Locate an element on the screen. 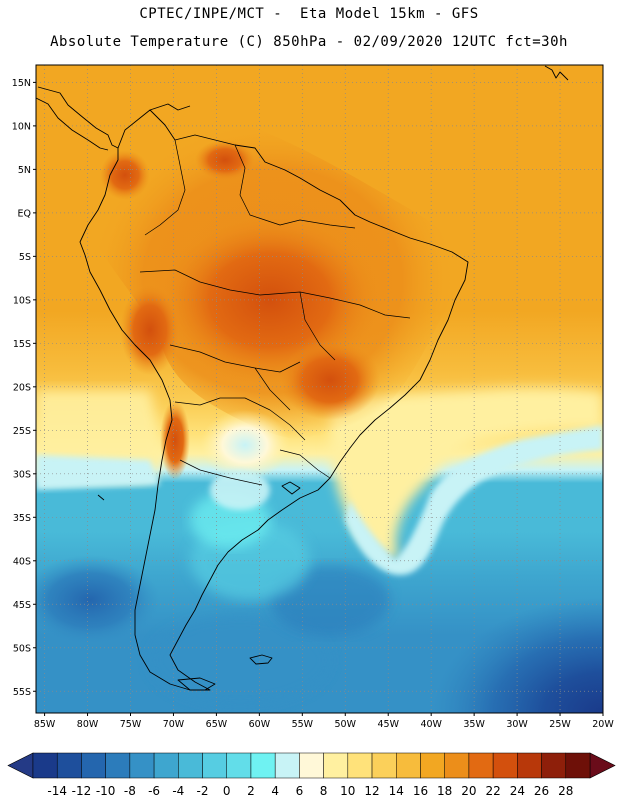  lon-tick-label: 30W is located at coordinates (517, 724).